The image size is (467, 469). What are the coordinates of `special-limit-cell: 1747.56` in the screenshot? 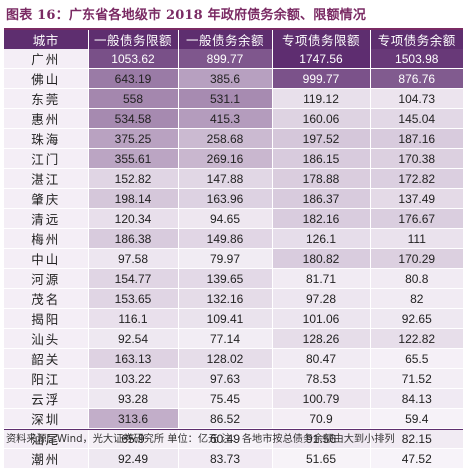 It's located at (320, 59).